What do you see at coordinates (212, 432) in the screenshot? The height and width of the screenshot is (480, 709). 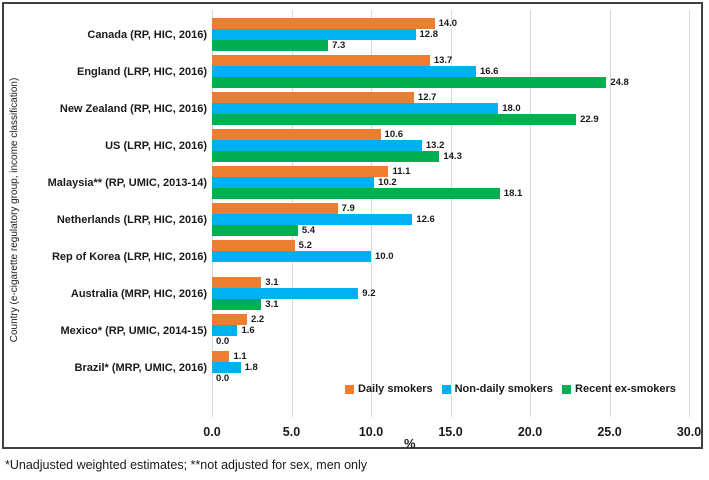 I see `x-tick-label: 0.0` at bounding box center [212, 432].